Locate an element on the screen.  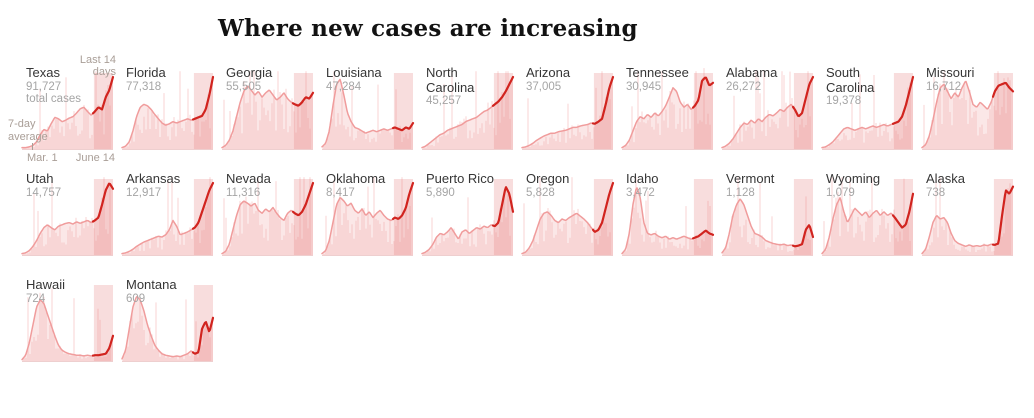
state-label-block: Utah 14,757 is located at coordinates (67, 185).